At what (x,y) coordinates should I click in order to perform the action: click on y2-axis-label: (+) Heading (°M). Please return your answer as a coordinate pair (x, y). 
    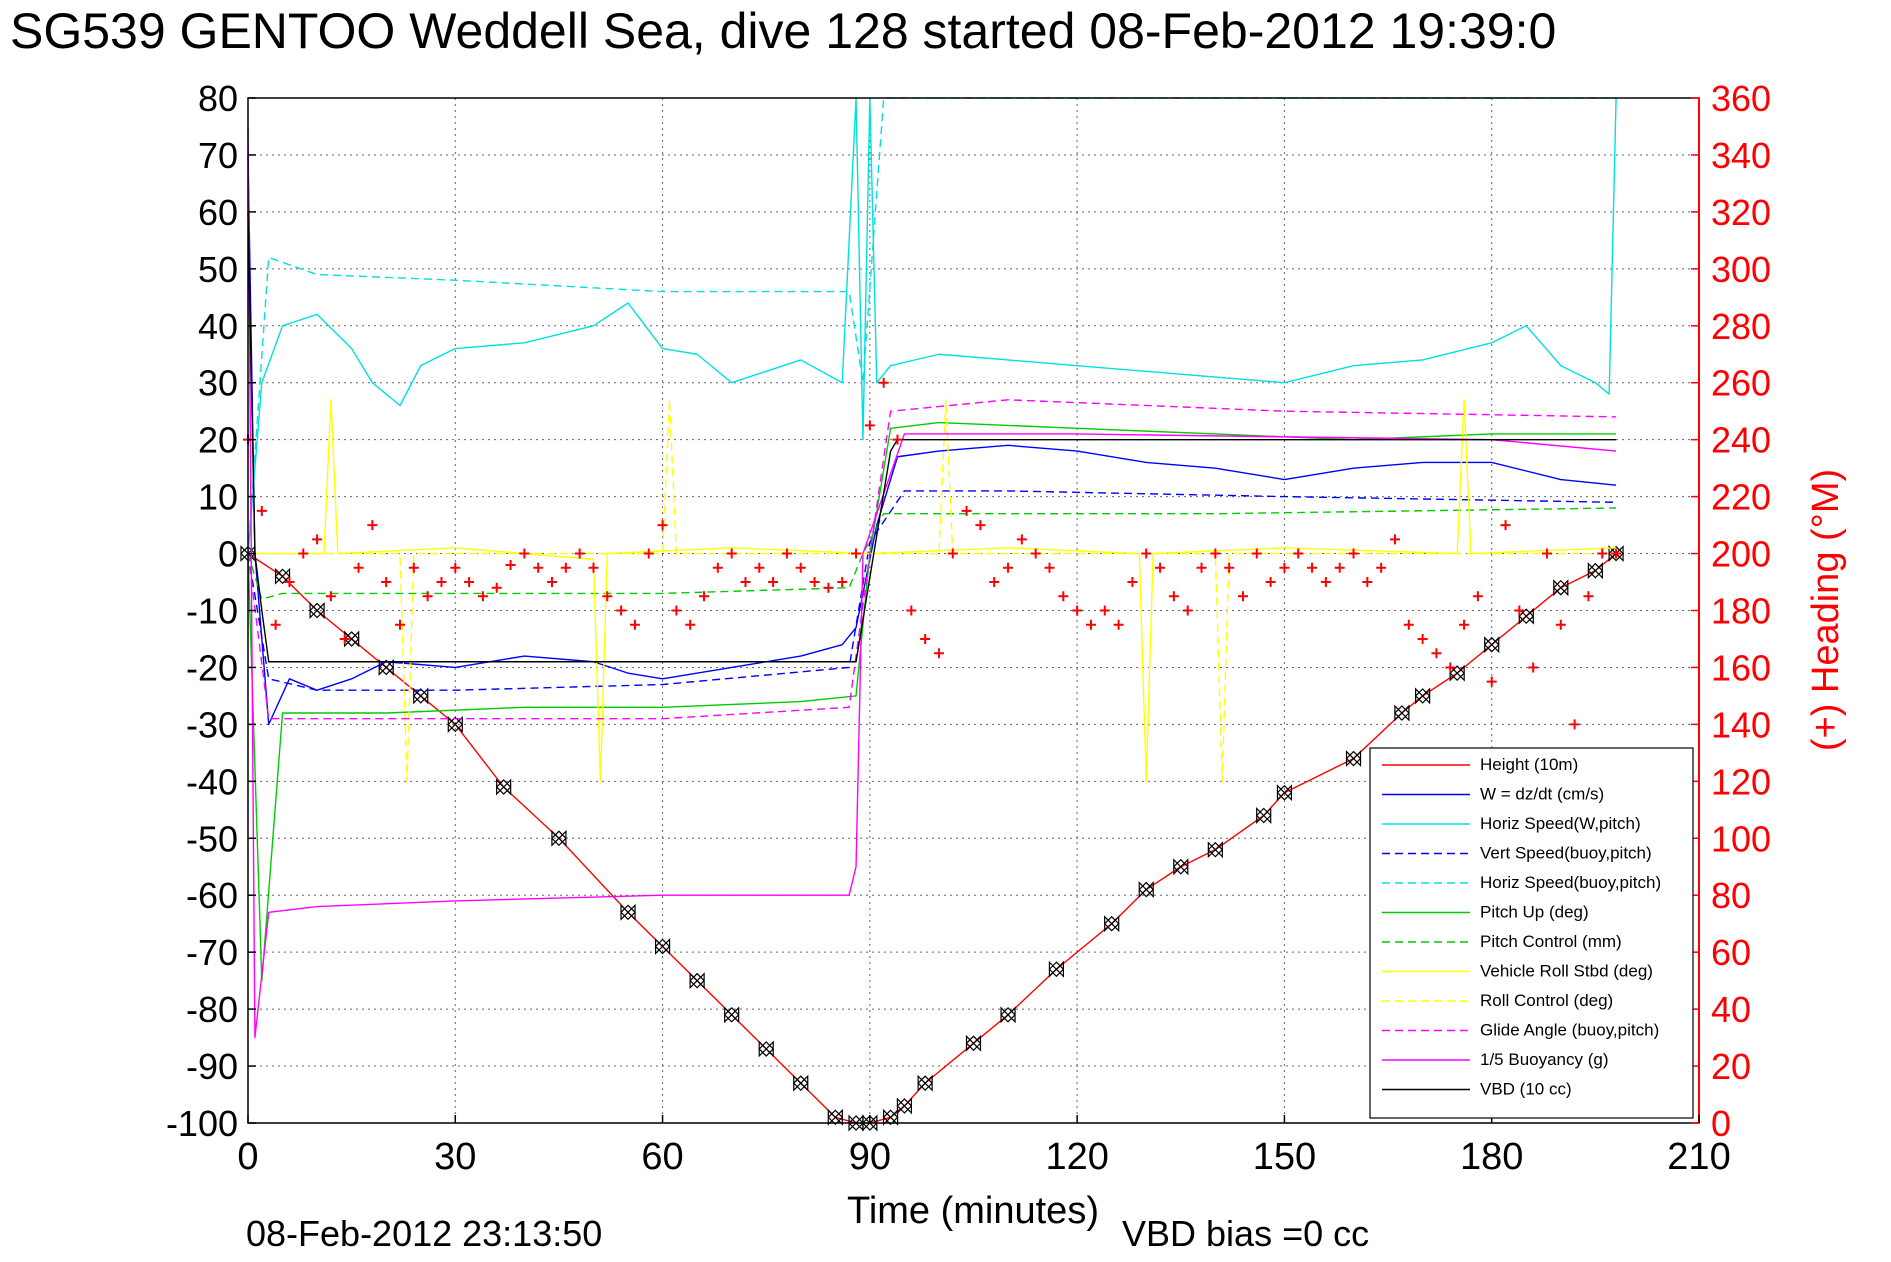
    Looking at the image, I should click on (1826, 610).